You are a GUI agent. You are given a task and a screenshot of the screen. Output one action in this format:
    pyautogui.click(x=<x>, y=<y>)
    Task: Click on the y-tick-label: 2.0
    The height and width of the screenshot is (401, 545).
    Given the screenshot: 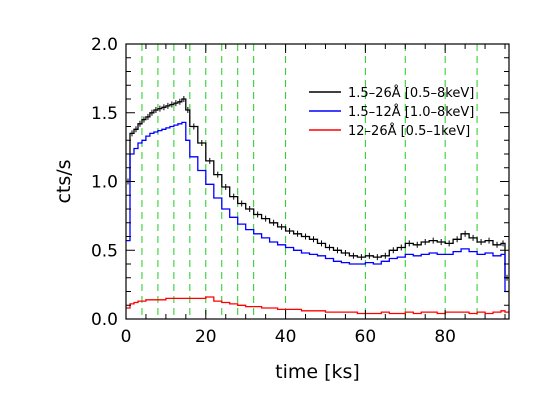 What is the action you would take?
    pyautogui.click(x=104, y=45)
    